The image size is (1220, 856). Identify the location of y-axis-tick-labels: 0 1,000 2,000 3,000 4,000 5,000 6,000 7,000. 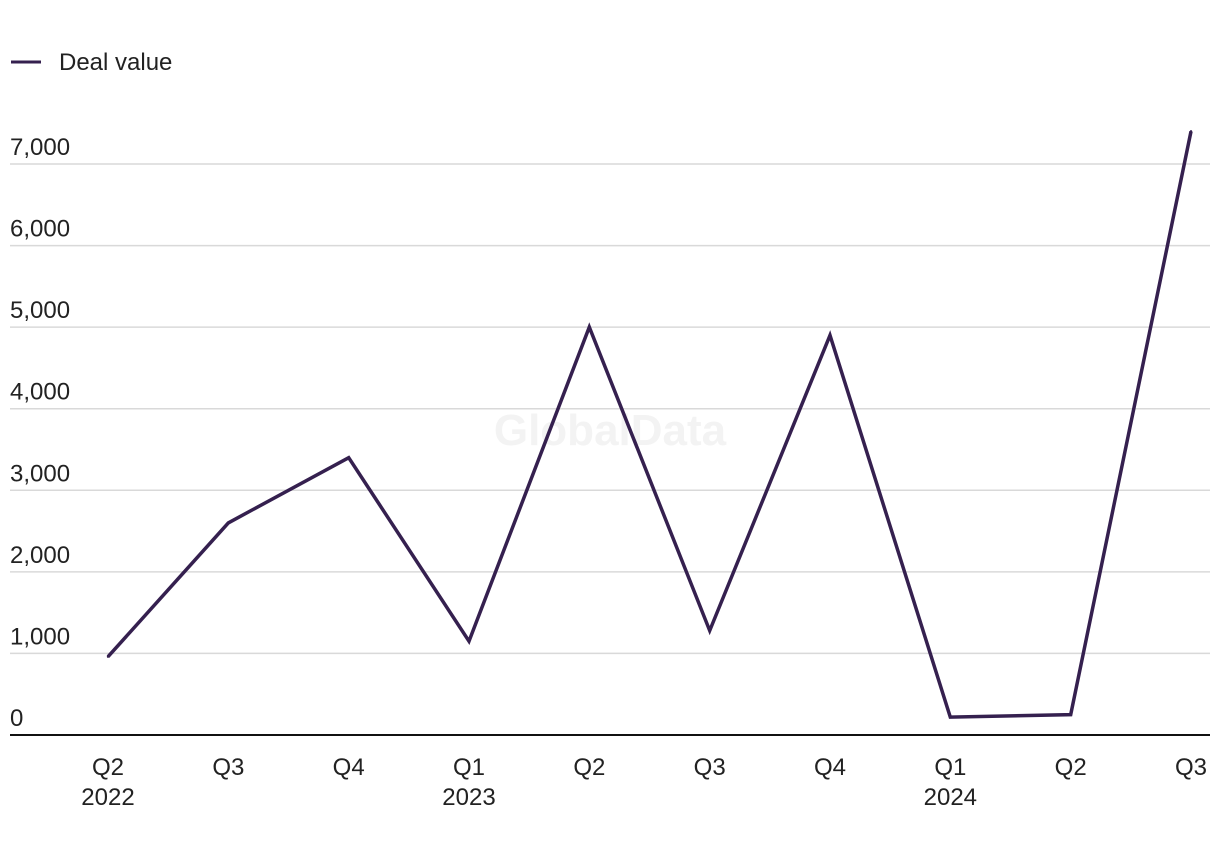
(40, 433).